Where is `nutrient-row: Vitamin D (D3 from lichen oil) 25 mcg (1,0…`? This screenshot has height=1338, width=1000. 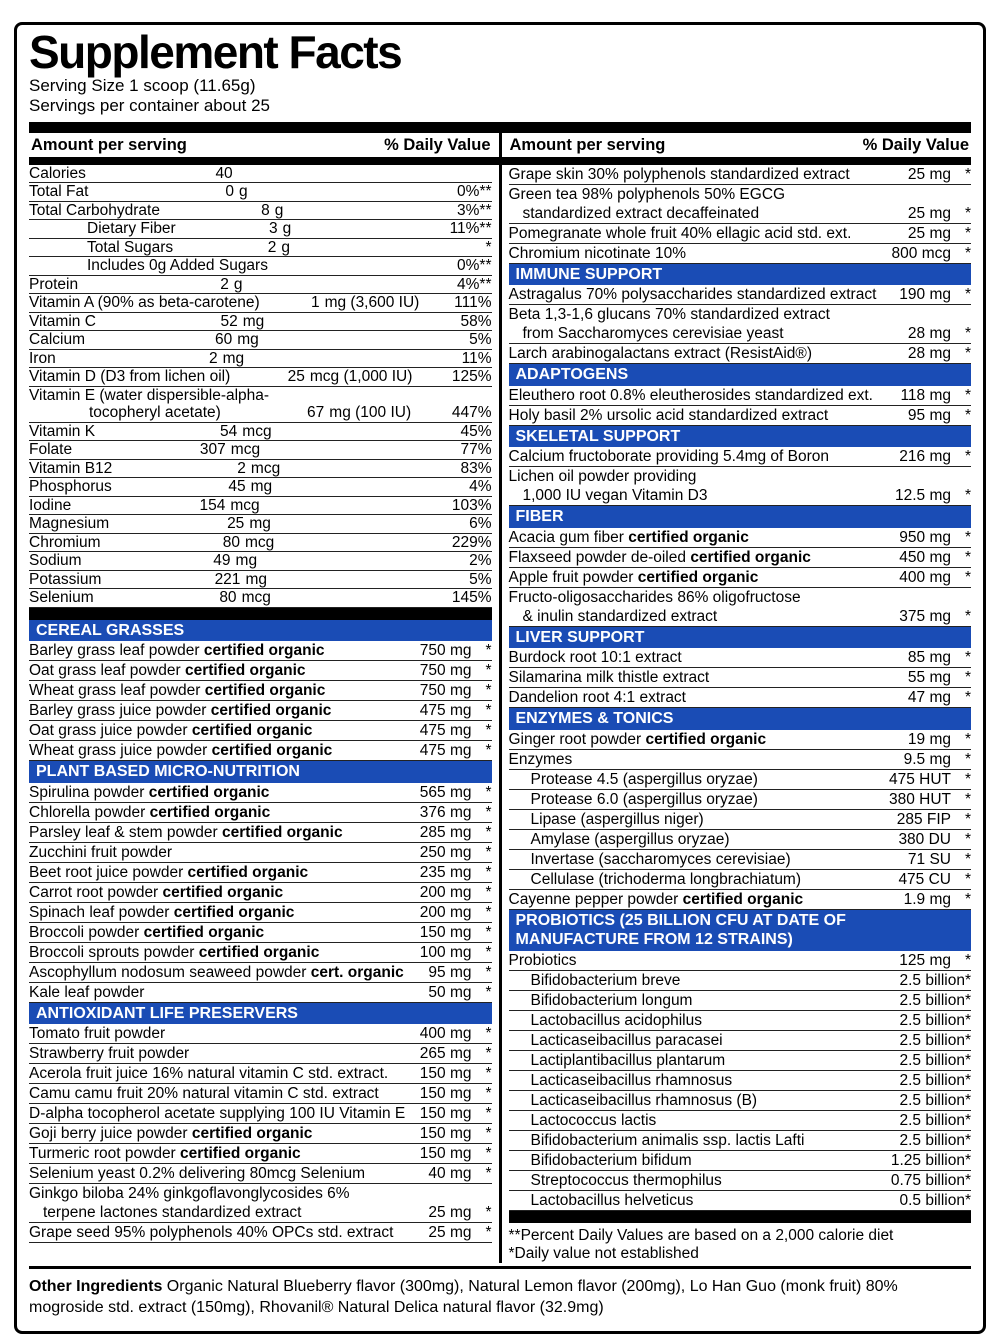
nutrient-row: Vitamin D (D3 from lichen oil) 25 mcg (1,0… is located at coordinates (260, 377).